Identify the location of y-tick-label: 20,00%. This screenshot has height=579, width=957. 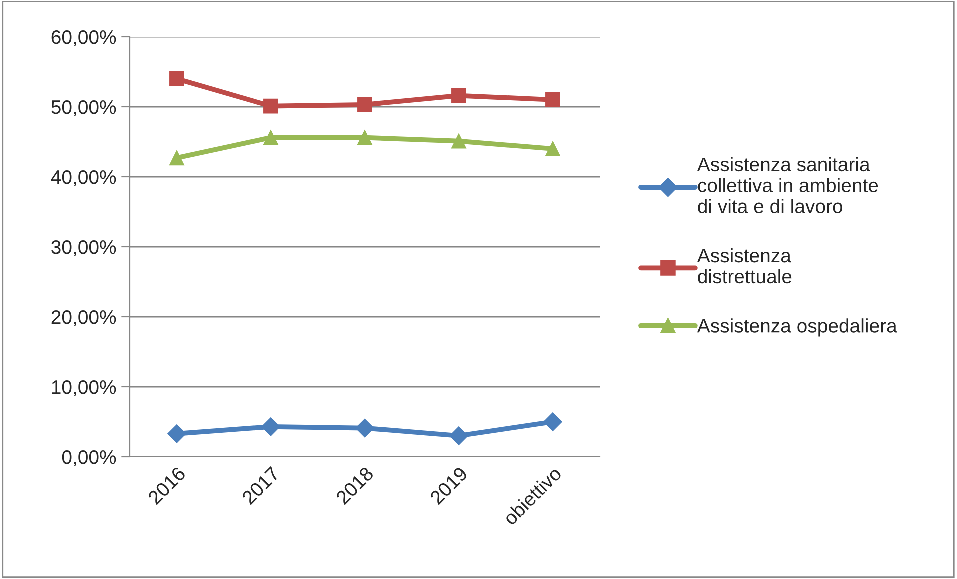
(84, 318).